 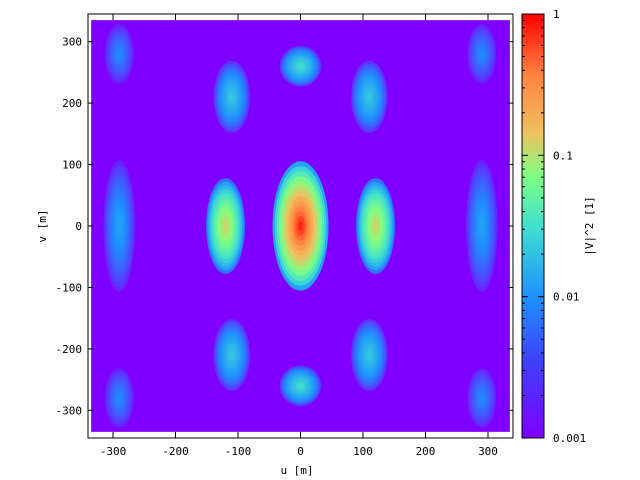 What do you see at coordinates (69, 287) in the screenshot?
I see `y-tick-label: -100` at bounding box center [69, 287].